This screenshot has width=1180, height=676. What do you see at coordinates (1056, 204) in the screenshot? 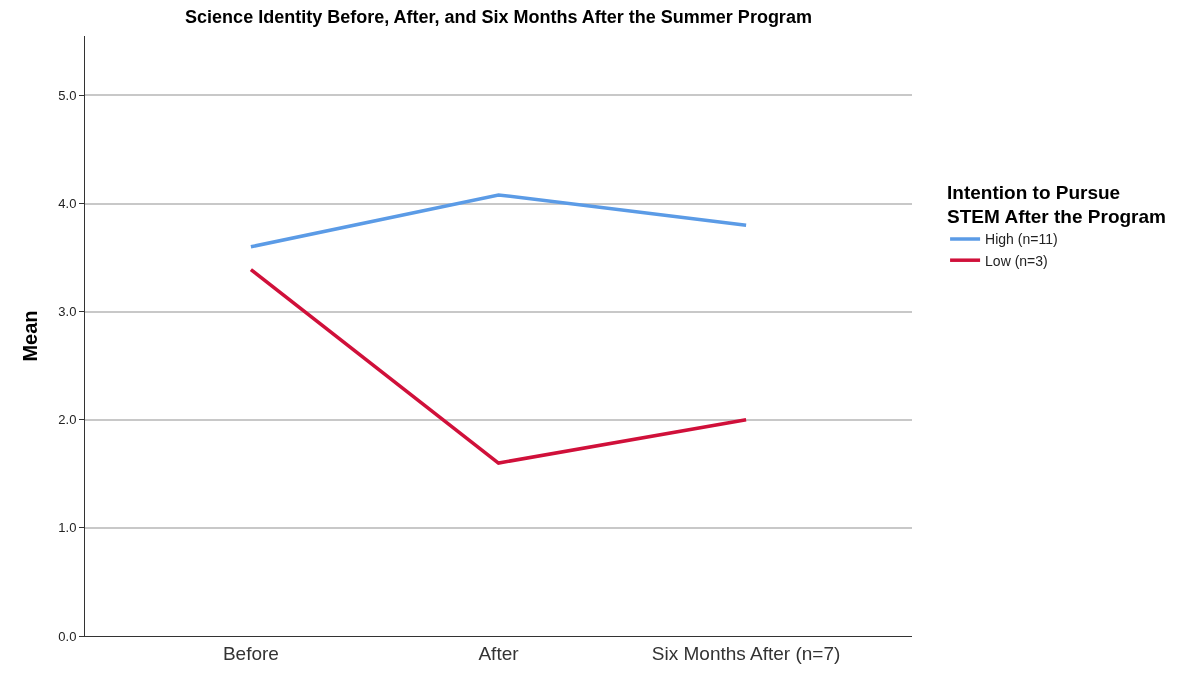
I see `legend-title: Intention to Pursue STEM After the Program` at bounding box center [1056, 204].